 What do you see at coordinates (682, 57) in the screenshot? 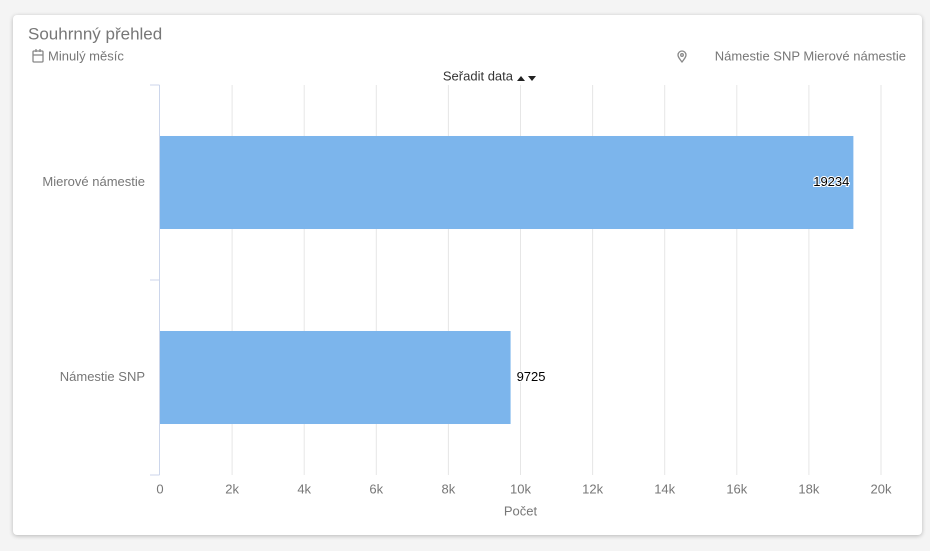
I see `location-icon` at bounding box center [682, 57].